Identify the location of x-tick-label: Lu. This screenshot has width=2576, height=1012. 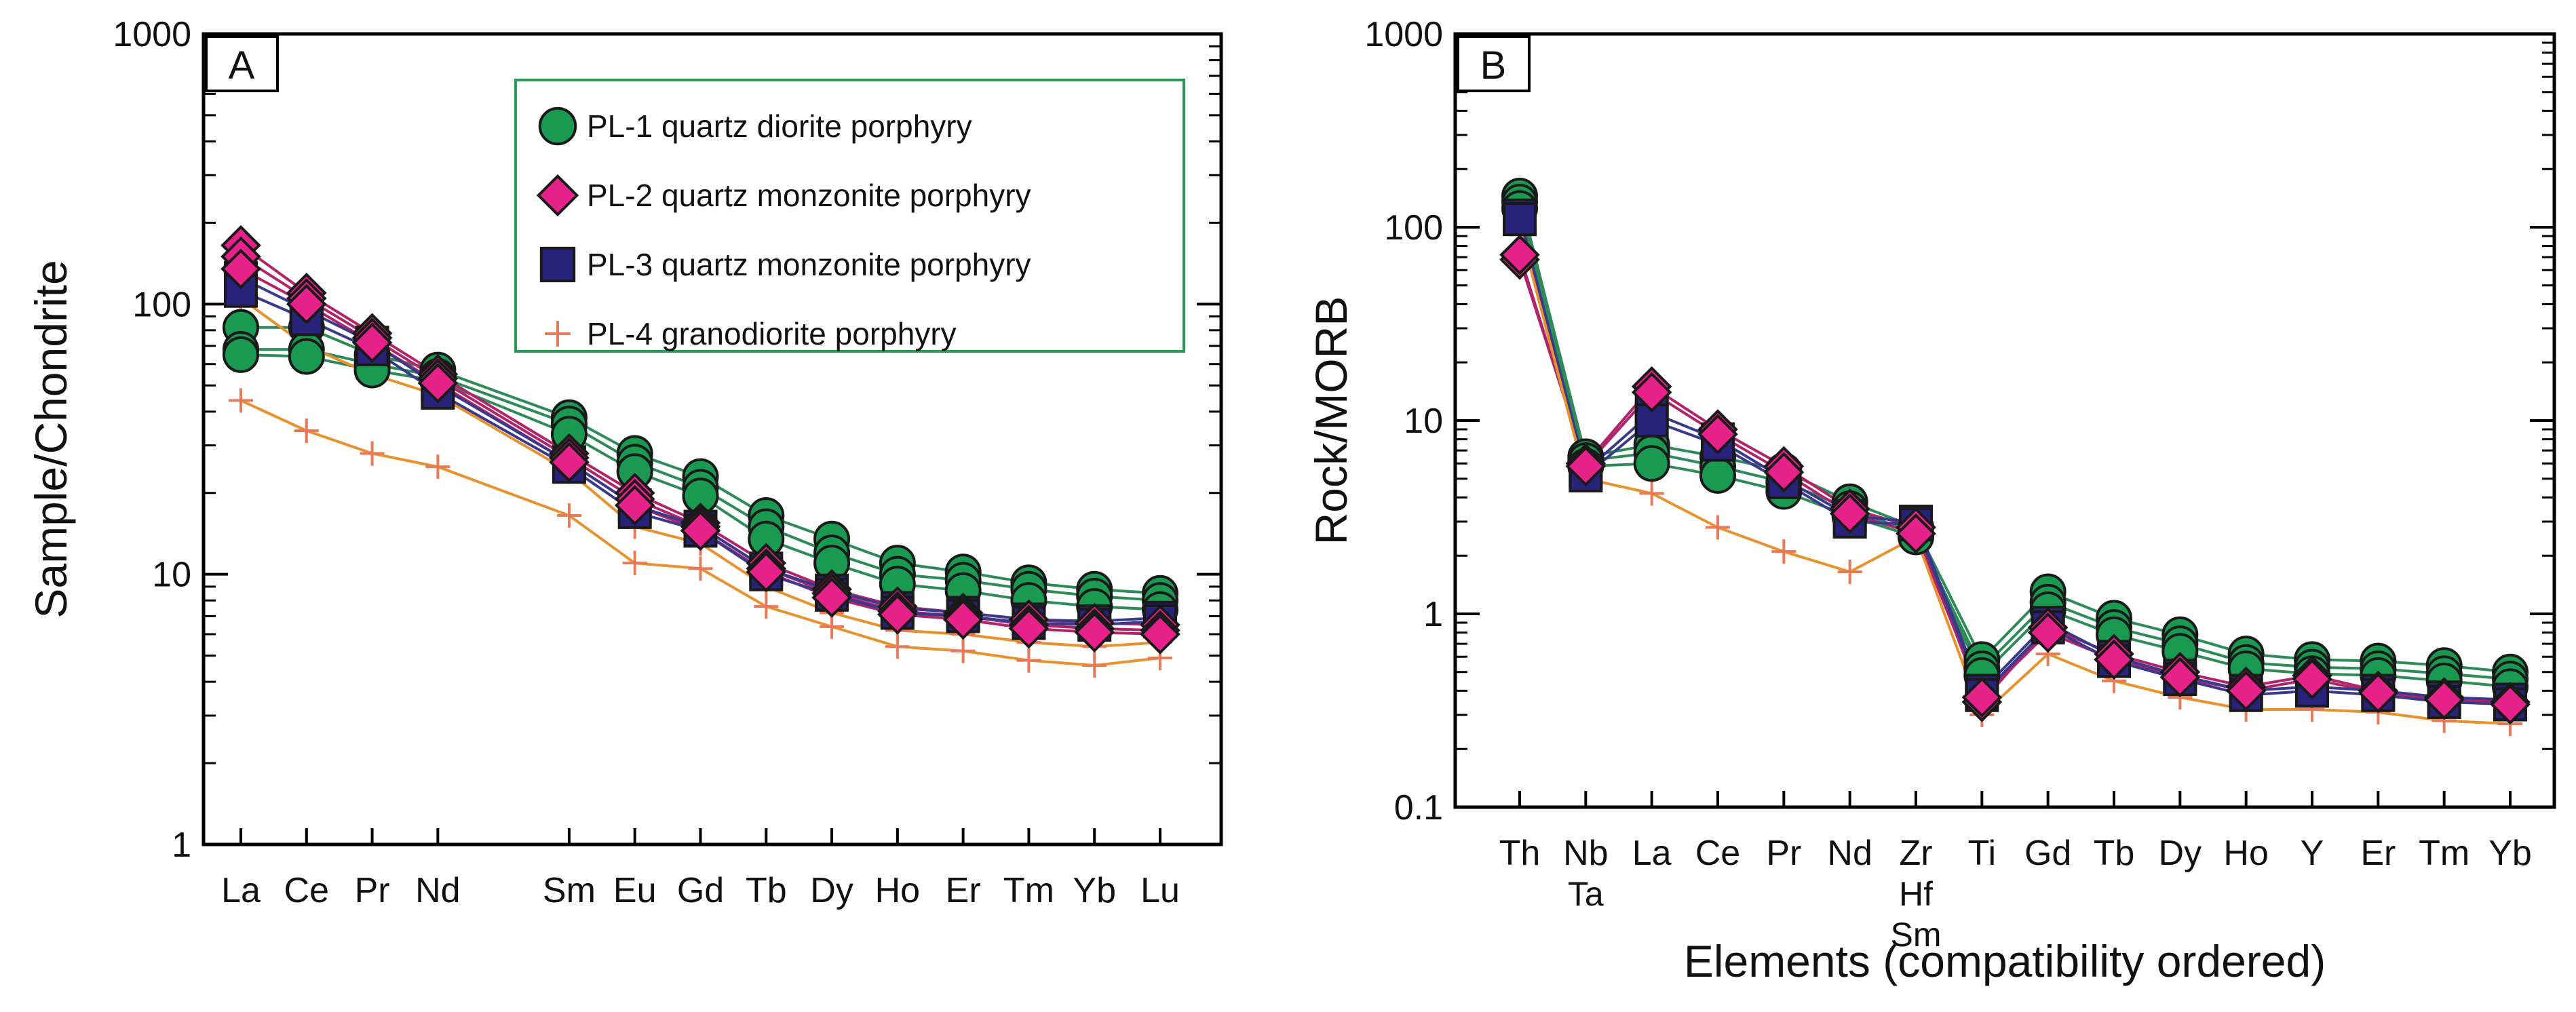
(1160, 890).